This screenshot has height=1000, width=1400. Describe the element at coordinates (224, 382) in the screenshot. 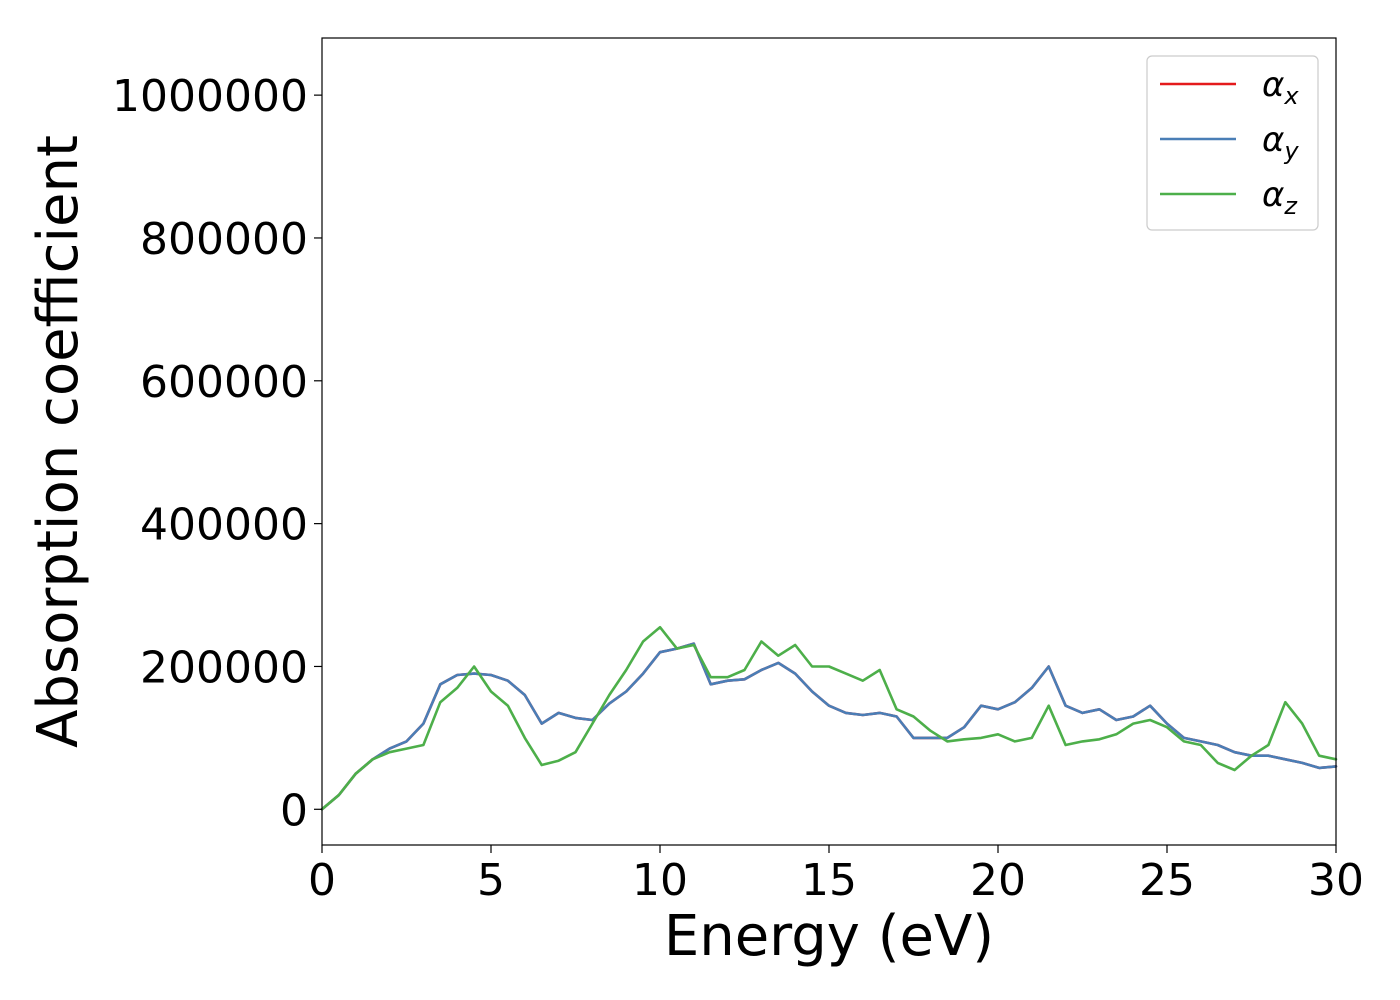

I see `y-tick-label: 600000` at that location.